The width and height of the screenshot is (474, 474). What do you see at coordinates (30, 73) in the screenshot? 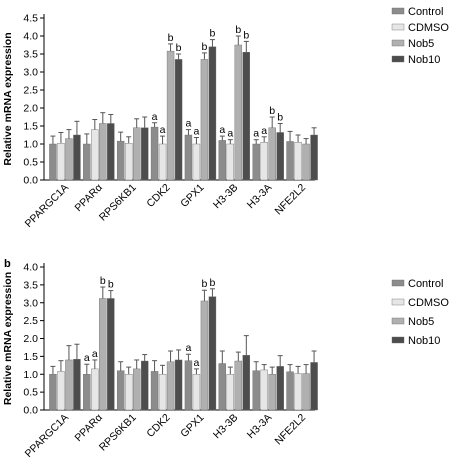
I see `y-tick-label: 3.0` at bounding box center [30, 73].